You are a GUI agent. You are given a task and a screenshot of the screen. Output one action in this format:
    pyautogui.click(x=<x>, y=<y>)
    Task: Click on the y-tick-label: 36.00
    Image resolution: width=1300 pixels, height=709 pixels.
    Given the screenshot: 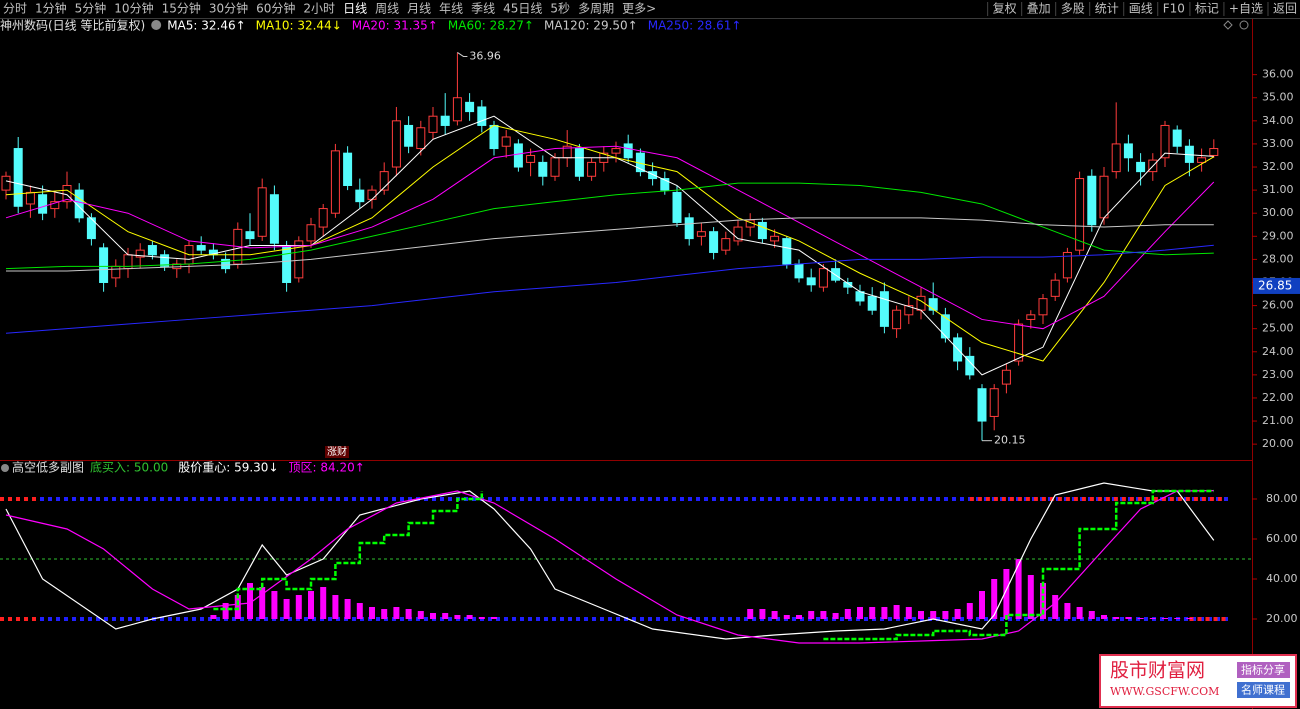 What is the action you would take?
    pyautogui.click(x=1278, y=74)
    